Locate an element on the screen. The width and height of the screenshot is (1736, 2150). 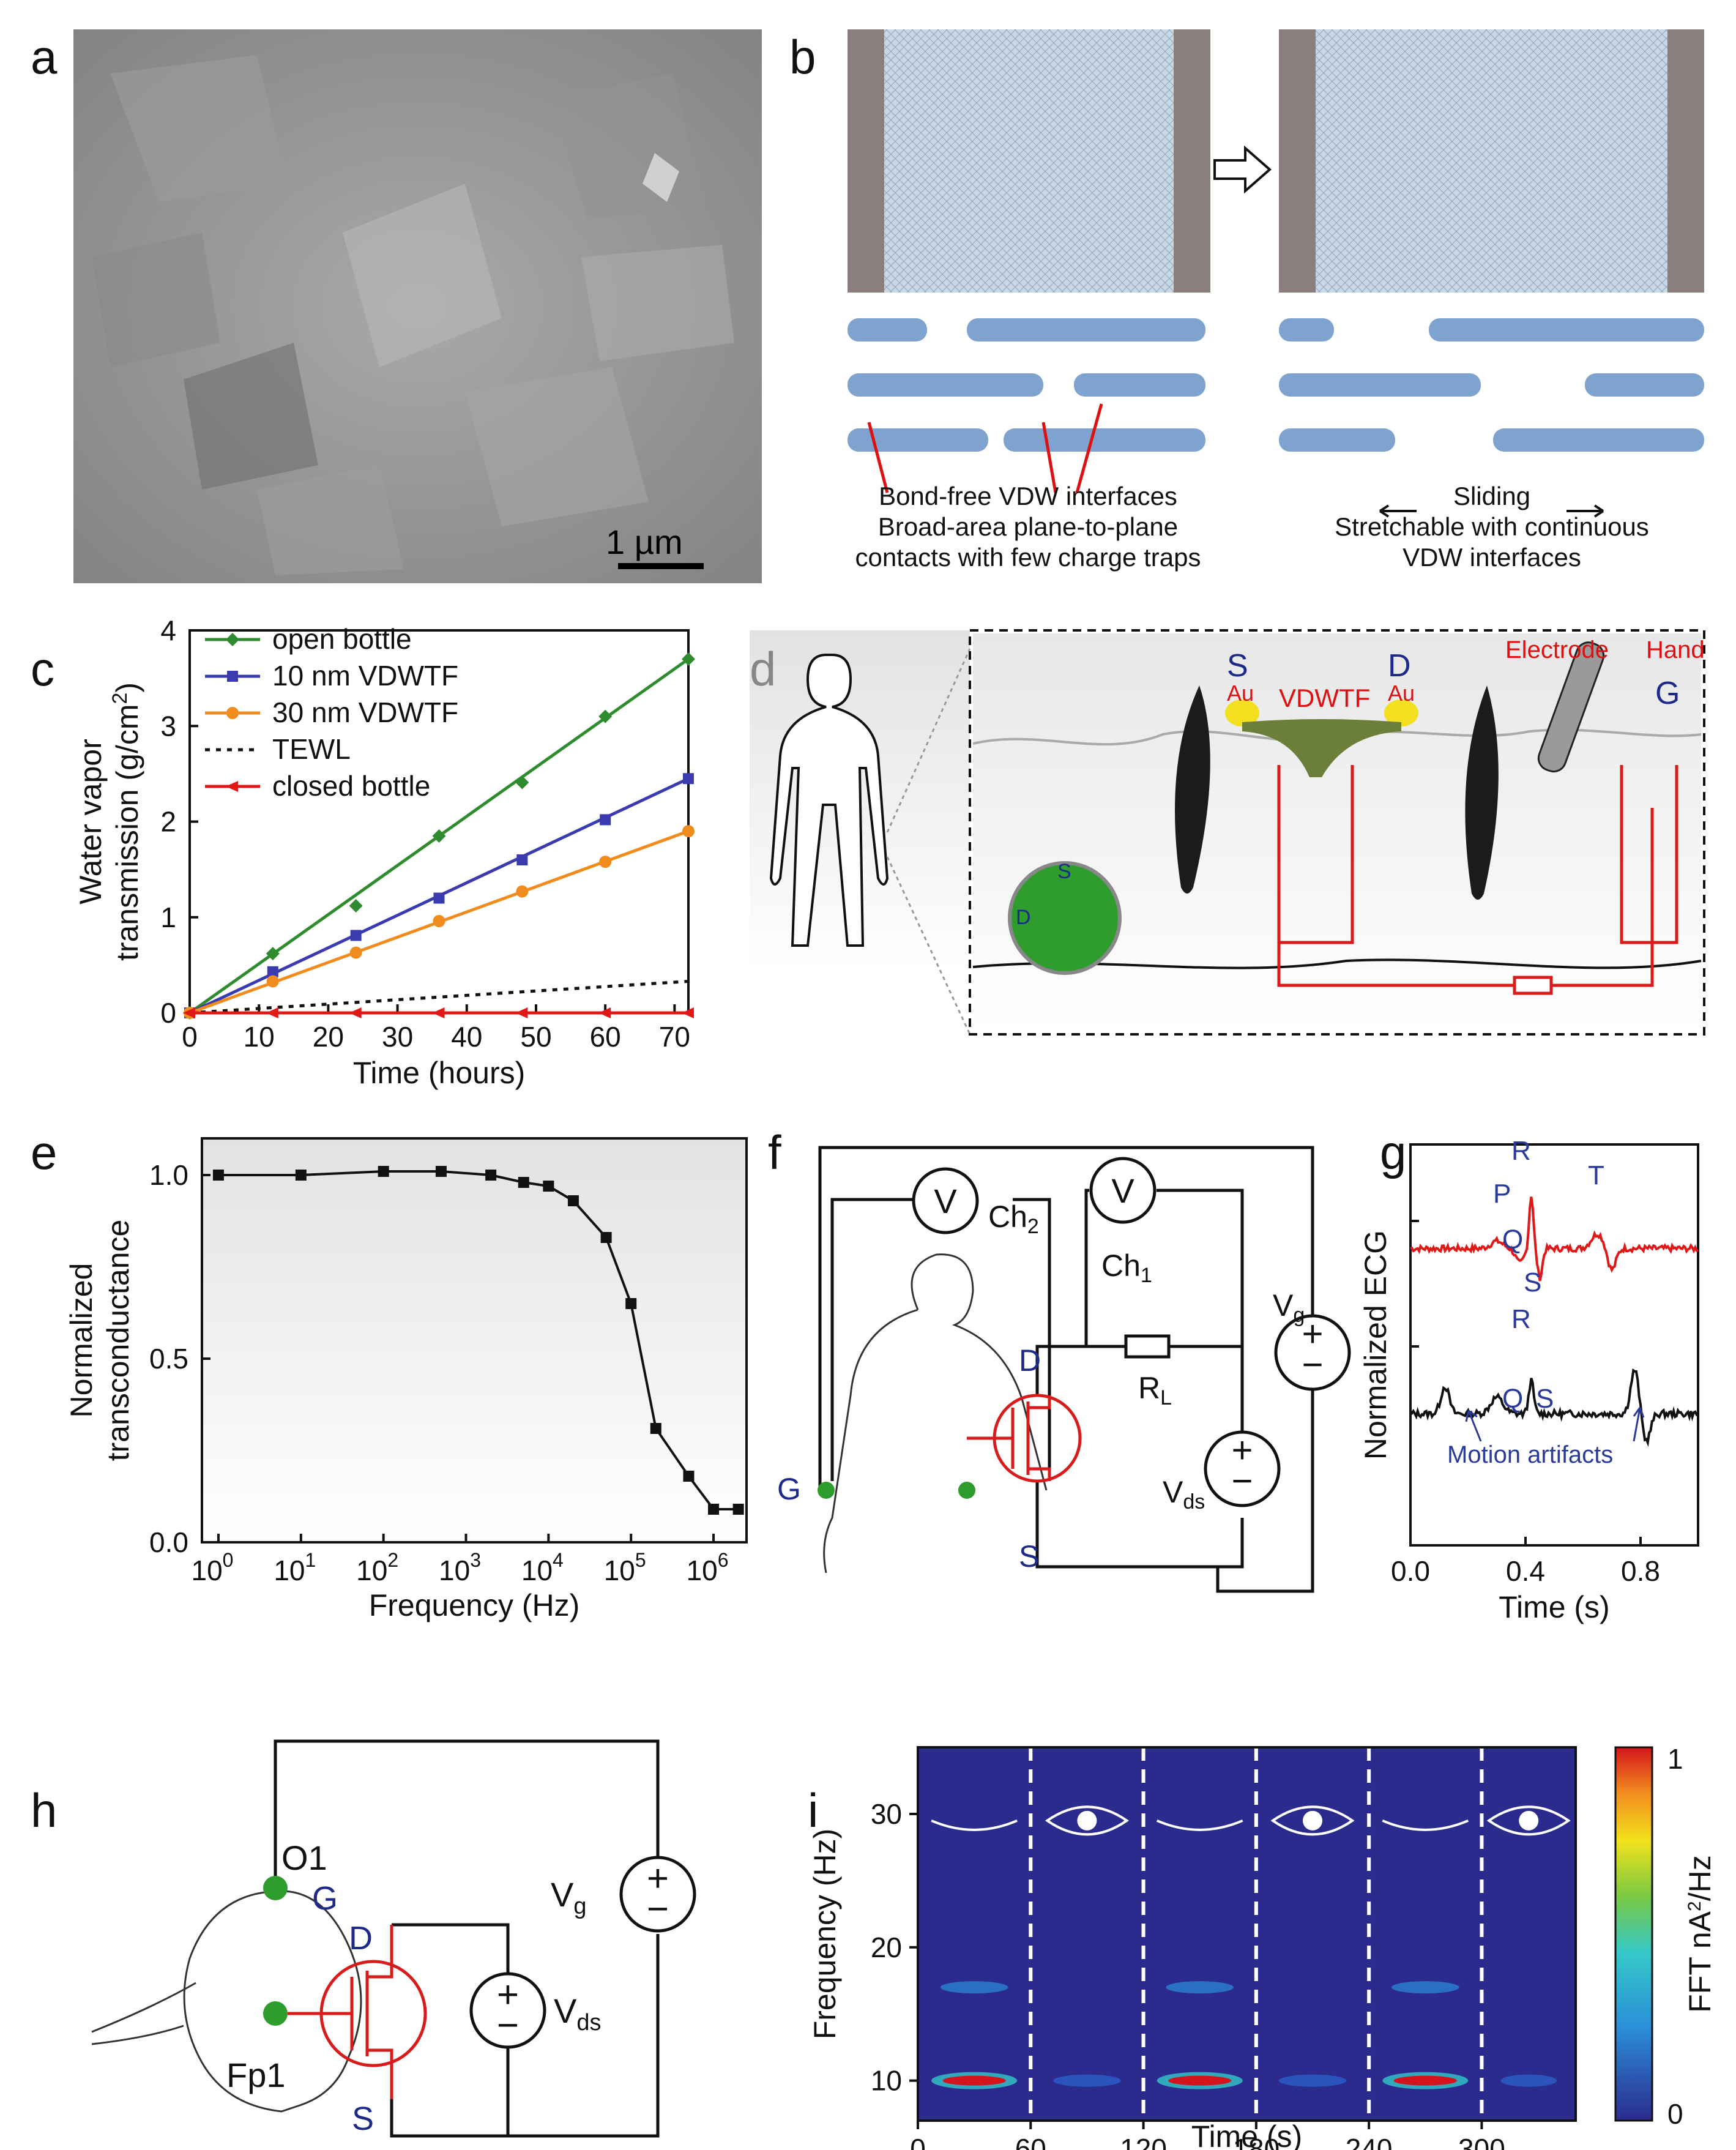
x-axis-label: Time (s) is located at coordinates (1246, 2134).